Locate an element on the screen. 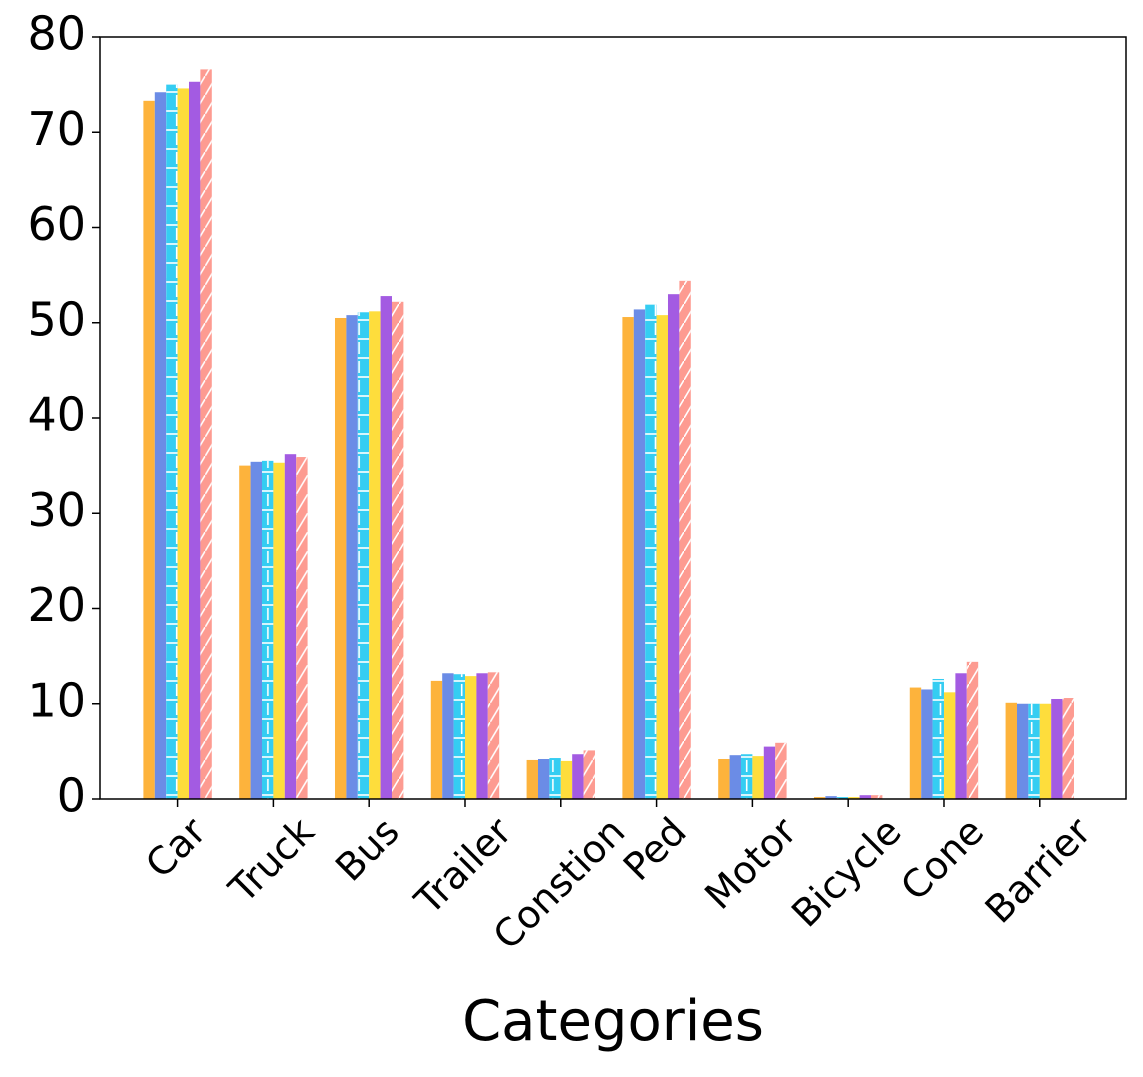 The image size is (1143, 1077). y-tick-label: 50 is located at coordinates (56, 319).